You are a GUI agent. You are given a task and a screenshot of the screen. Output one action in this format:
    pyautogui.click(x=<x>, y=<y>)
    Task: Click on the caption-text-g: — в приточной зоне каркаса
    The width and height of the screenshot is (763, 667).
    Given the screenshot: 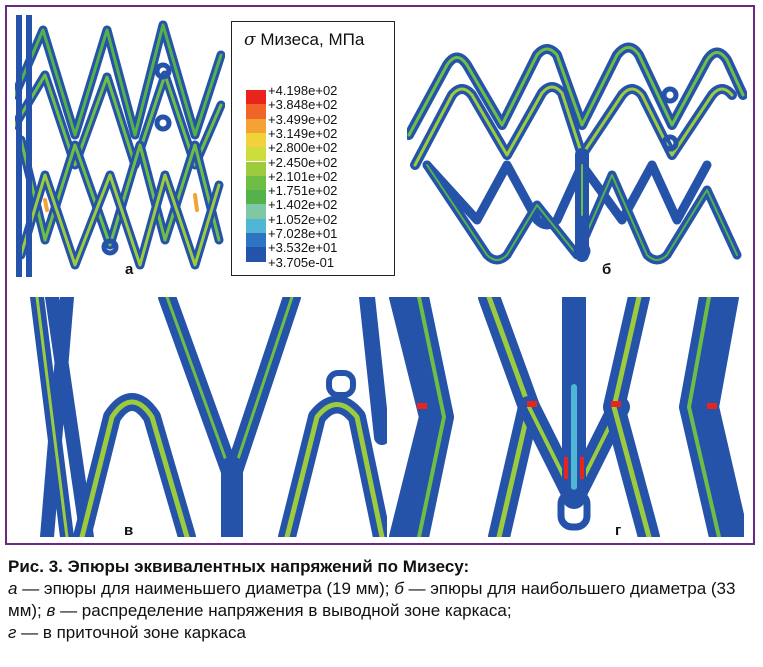 What is the action you would take?
    pyautogui.click(x=131, y=632)
    